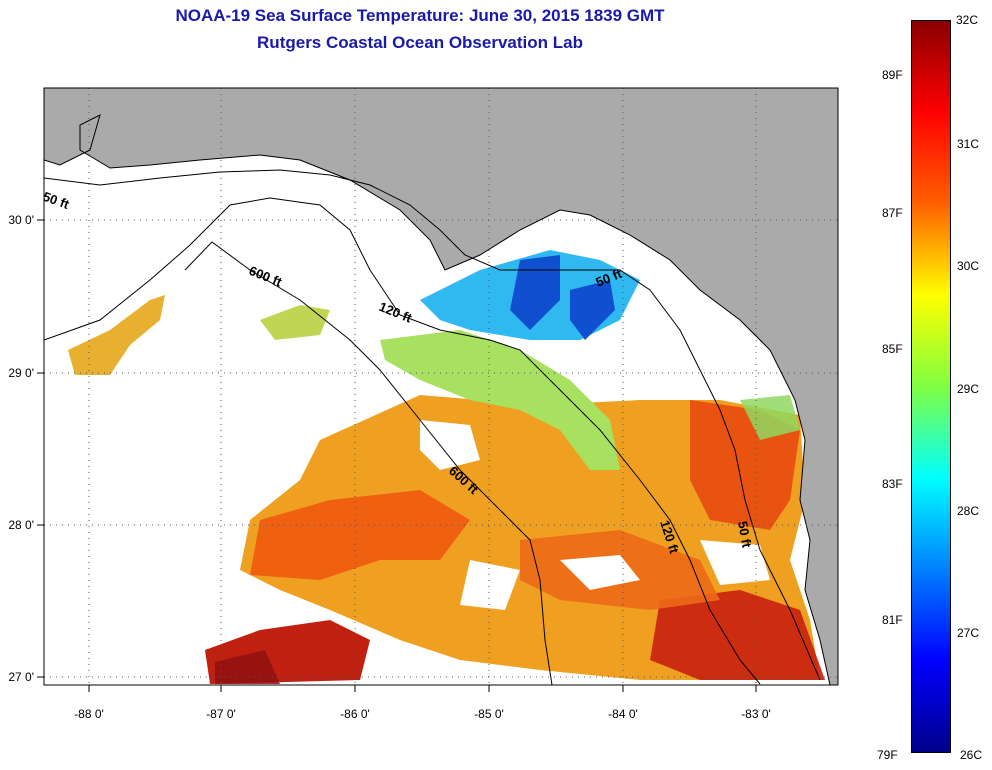 The image size is (992, 770). Describe the element at coordinates (968, 511) in the screenshot. I see `colorbar-c-label: 28C` at that location.